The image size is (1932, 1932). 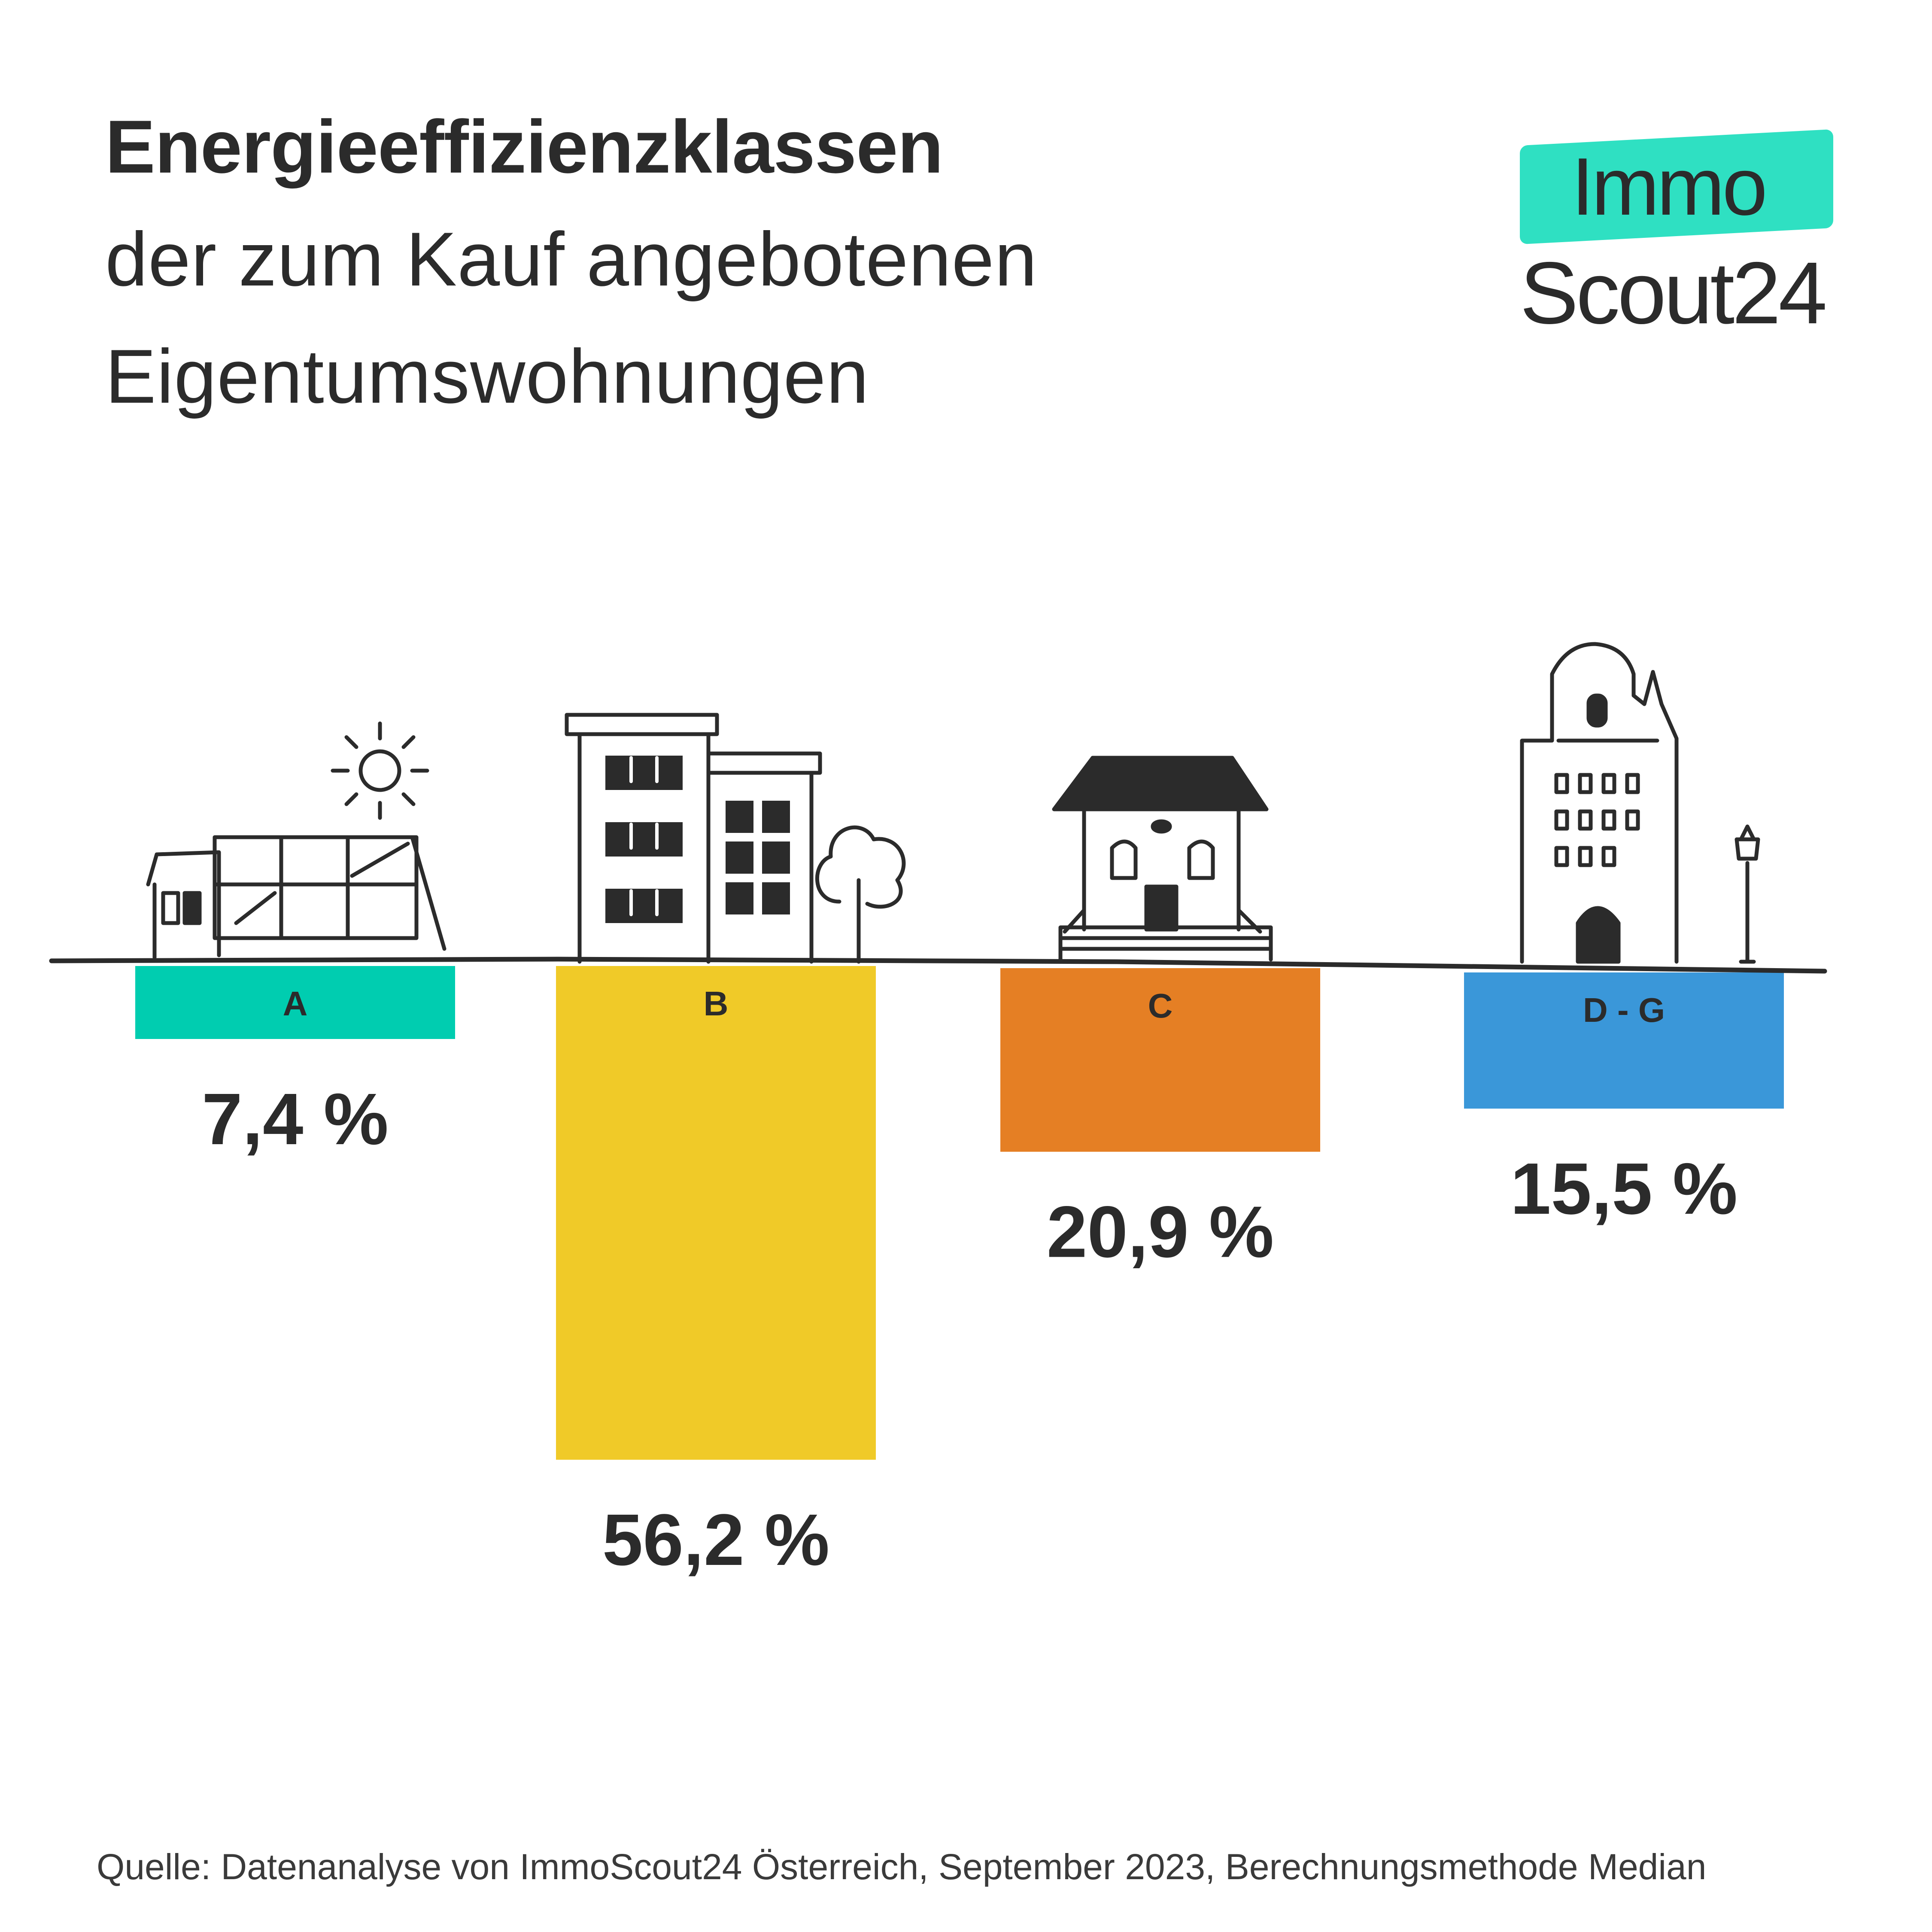 What do you see at coordinates (572, 259) in the screenshot?
I see `chart-subtitle-line-1: der zum Kauf angebotenen` at bounding box center [572, 259].